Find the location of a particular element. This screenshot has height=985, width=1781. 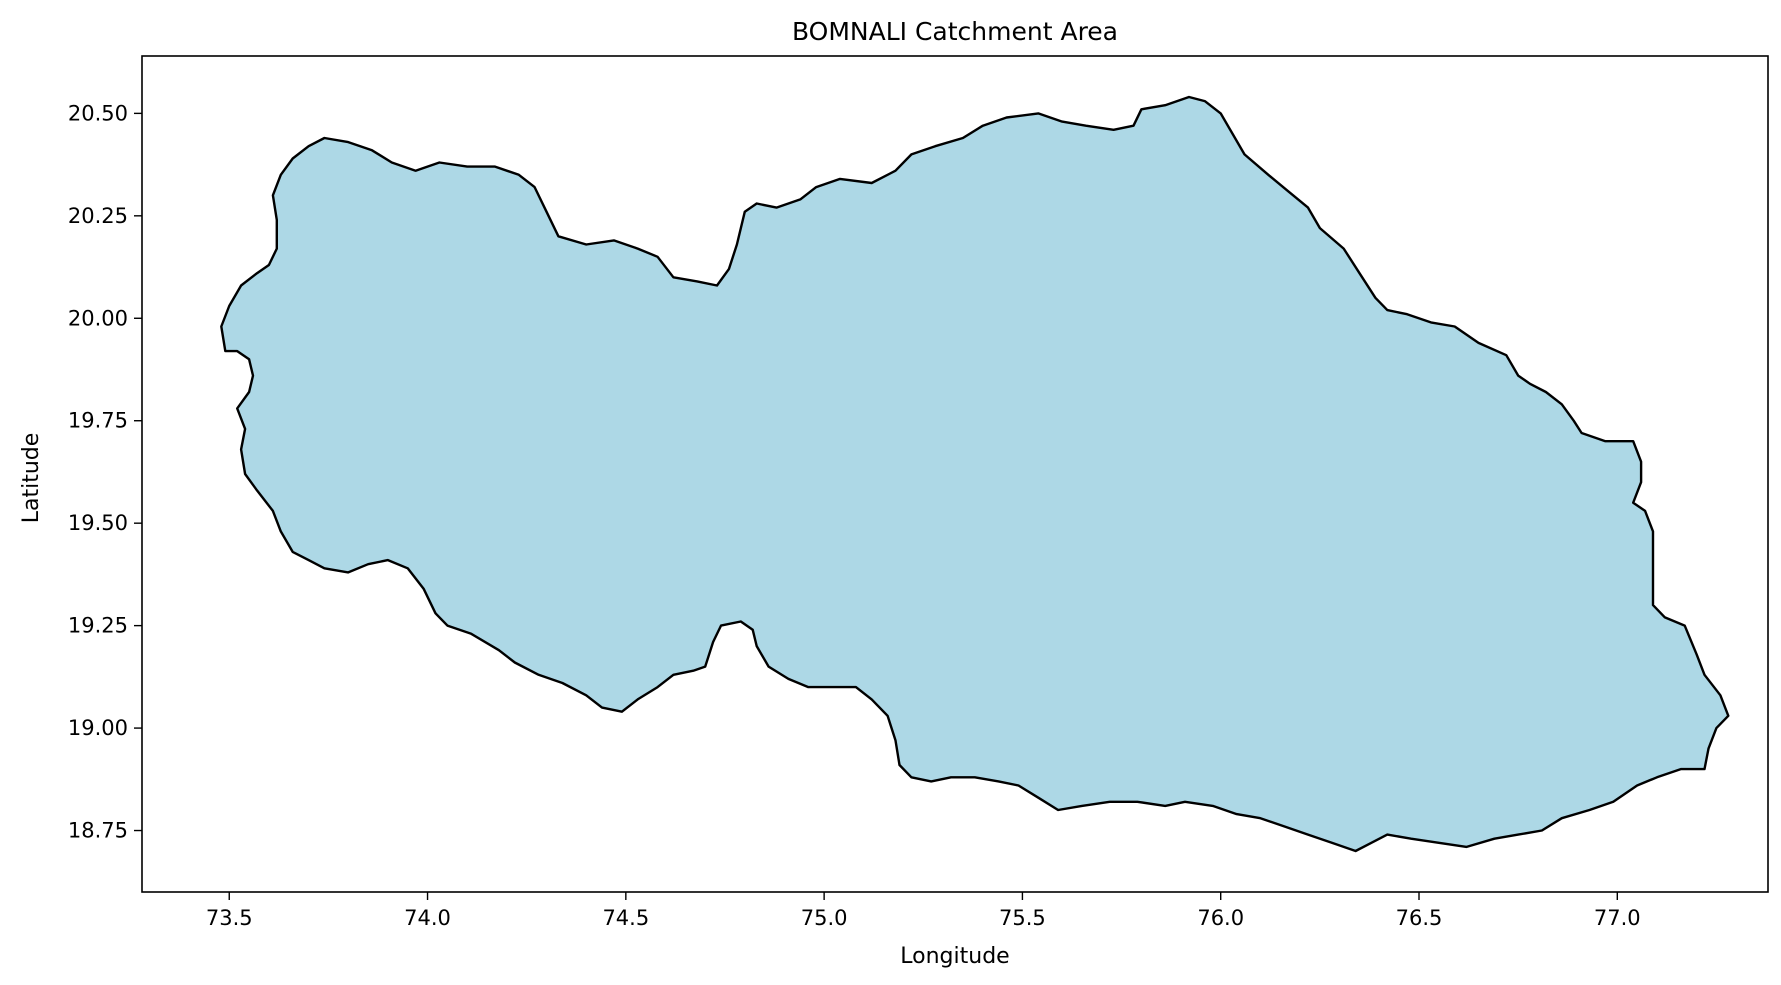

y-tick-label: 18.75 is located at coordinates (98, 831).